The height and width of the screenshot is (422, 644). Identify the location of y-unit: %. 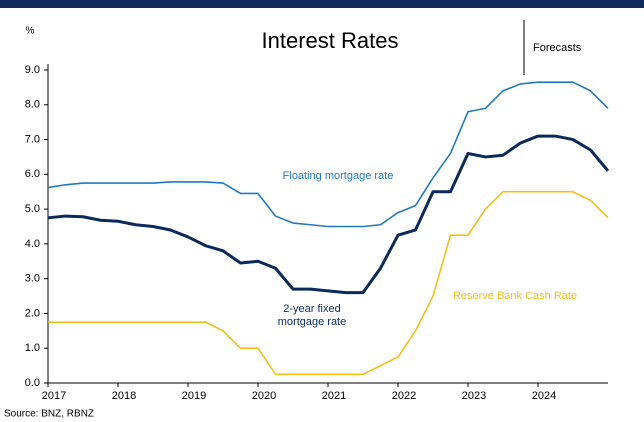
(30, 31).